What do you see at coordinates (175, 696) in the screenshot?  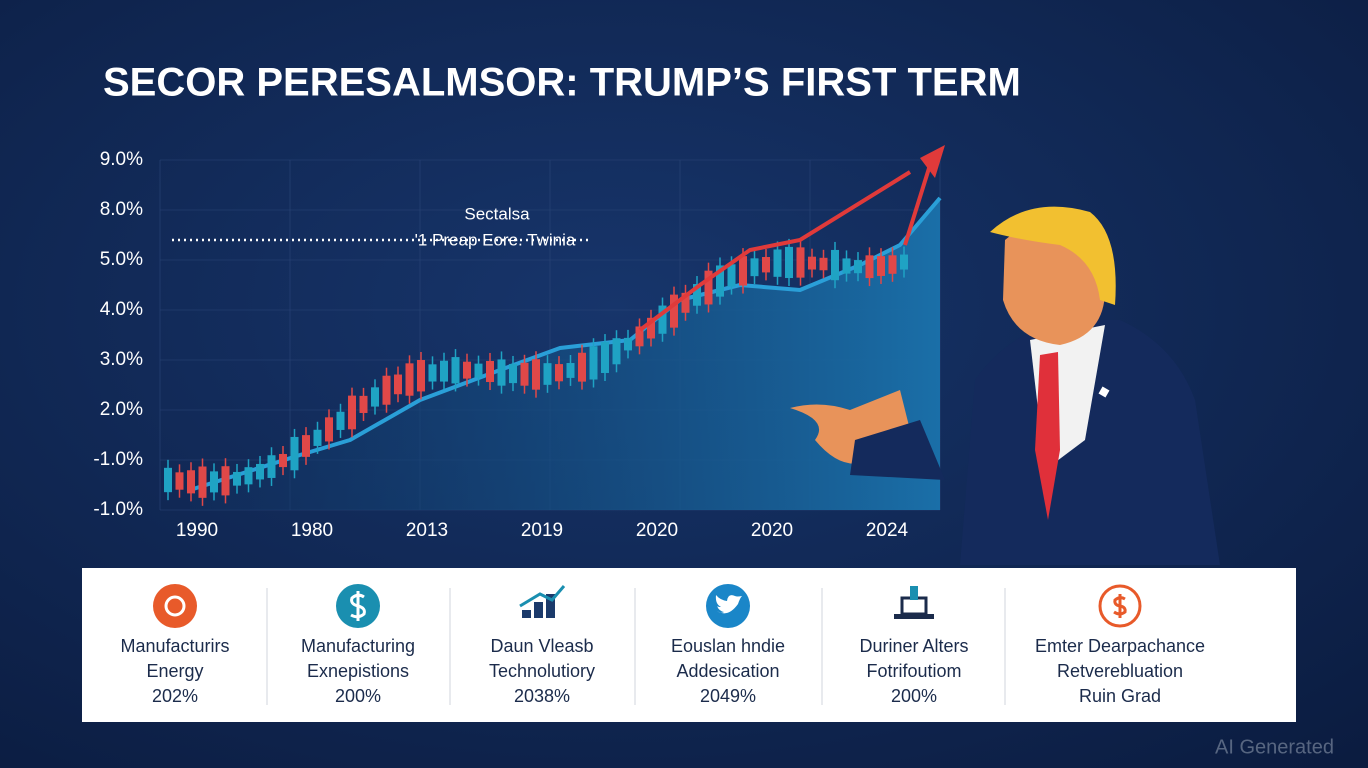 I see `card-text: 202%` at bounding box center [175, 696].